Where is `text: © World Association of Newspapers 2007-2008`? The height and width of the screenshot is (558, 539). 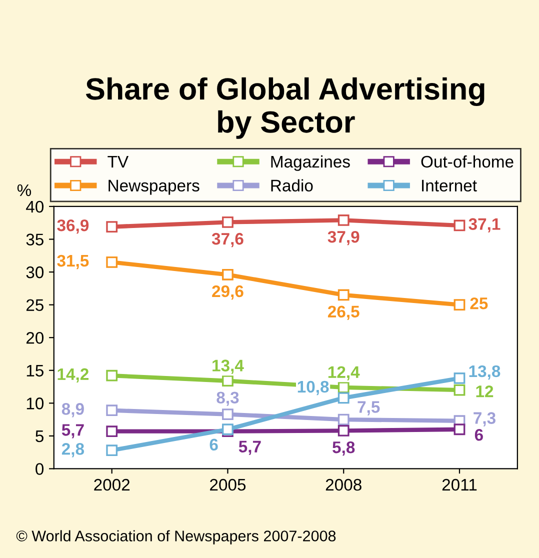
text: © World Association of Newspapers 2007-2008 is located at coordinates (176, 537).